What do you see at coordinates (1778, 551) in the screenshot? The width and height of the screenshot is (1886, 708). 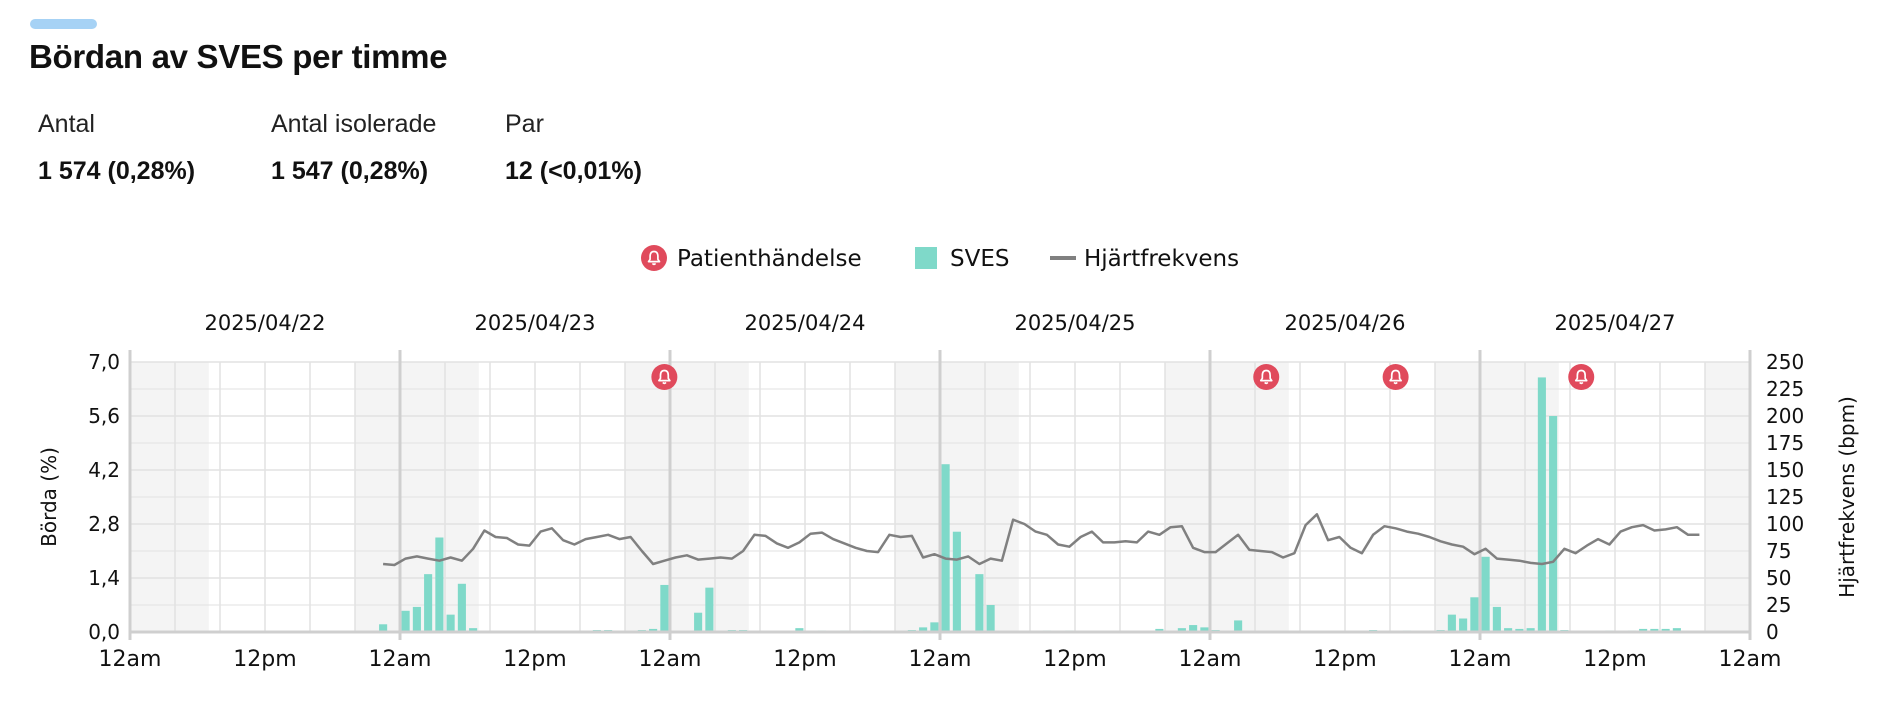 I see `y-right-tick-label: 75` at bounding box center [1778, 551].